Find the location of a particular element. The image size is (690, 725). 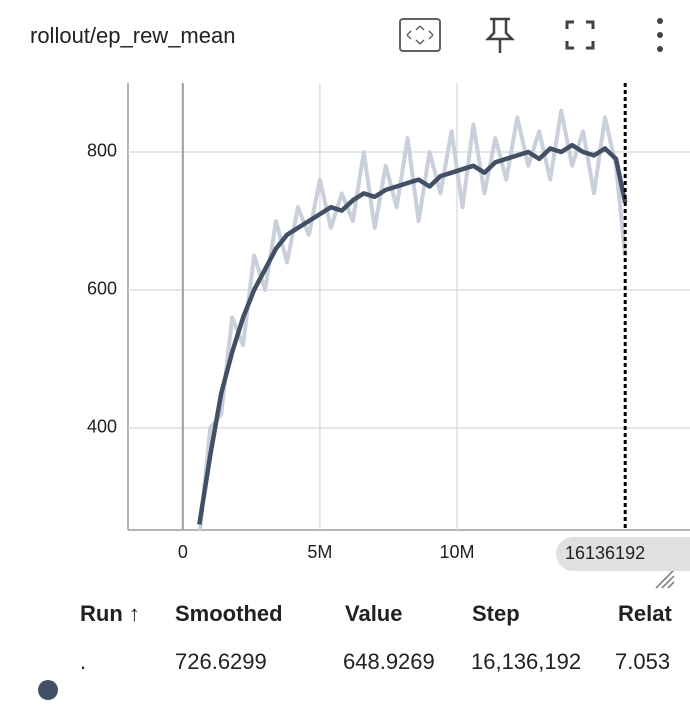

table-header: Run ↑ Smoothed Value Step Relat is located at coordinates (376, 613).